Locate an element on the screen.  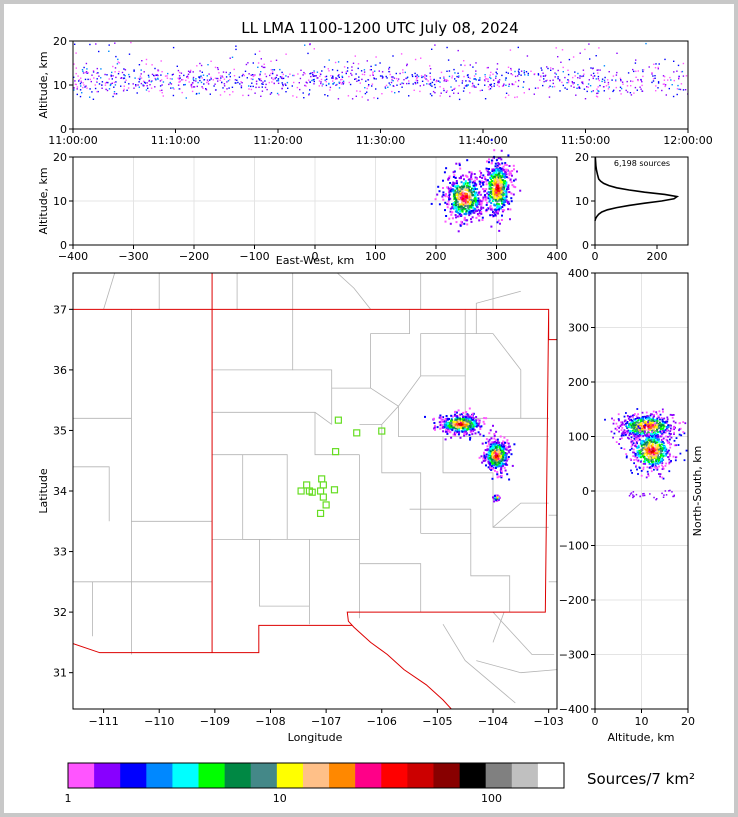
lma-station-marker is located at coordinates (323, 485).